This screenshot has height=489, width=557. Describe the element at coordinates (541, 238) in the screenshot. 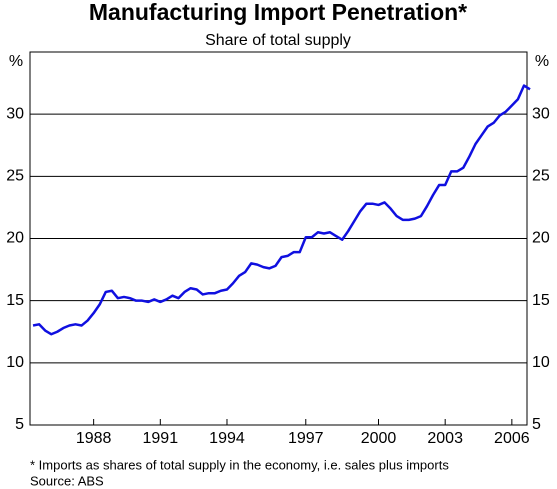

I see `y-tick-label-right: 20` at that location.